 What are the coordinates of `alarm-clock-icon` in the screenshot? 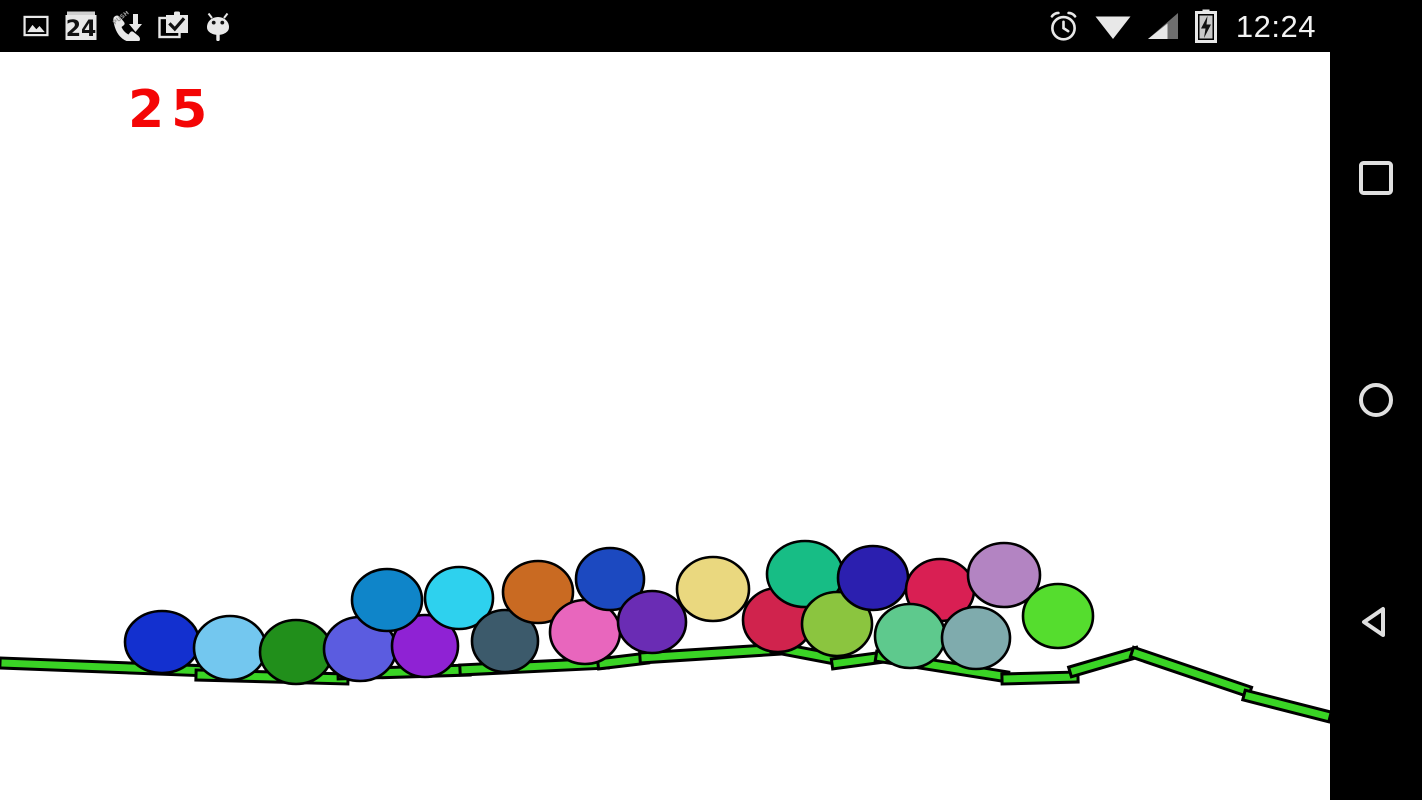 It's located at (1063, 26).